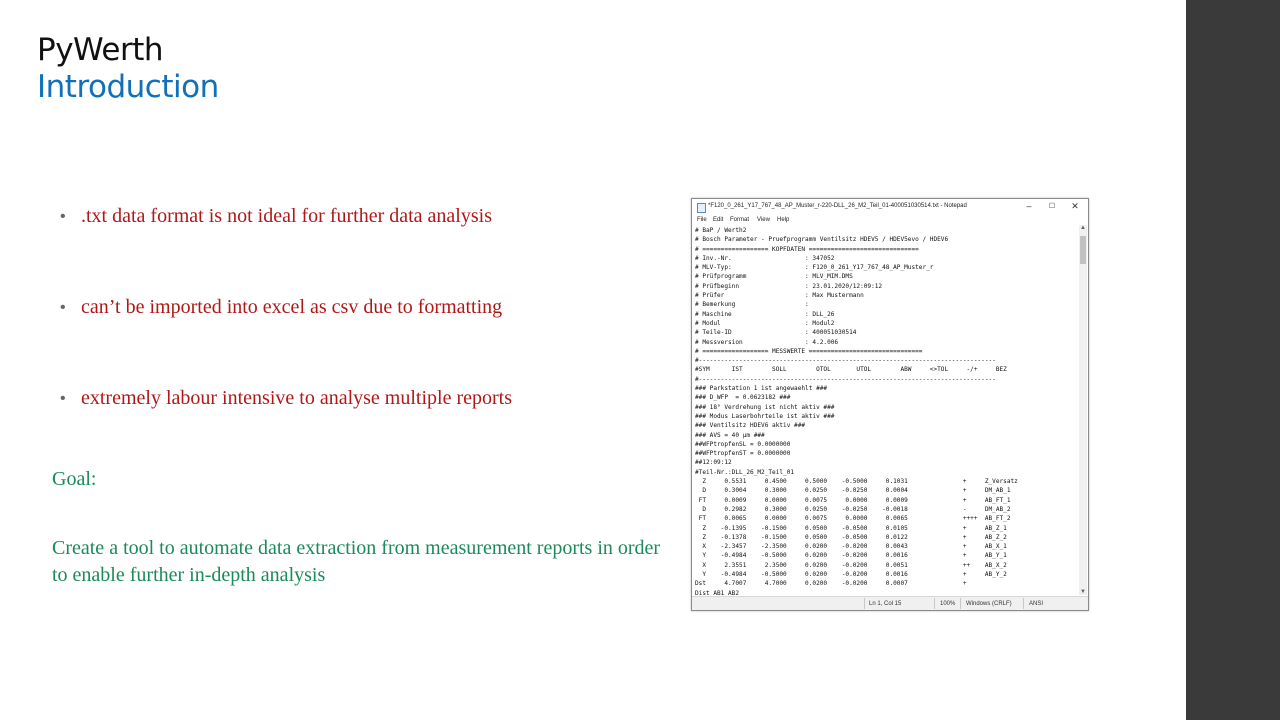 This screenshot has height=720, width=1280. What do you see at coordinates (718, 220) in the screenshot?
I see `menu-edit: Edit` at bounding box center [718, 220].